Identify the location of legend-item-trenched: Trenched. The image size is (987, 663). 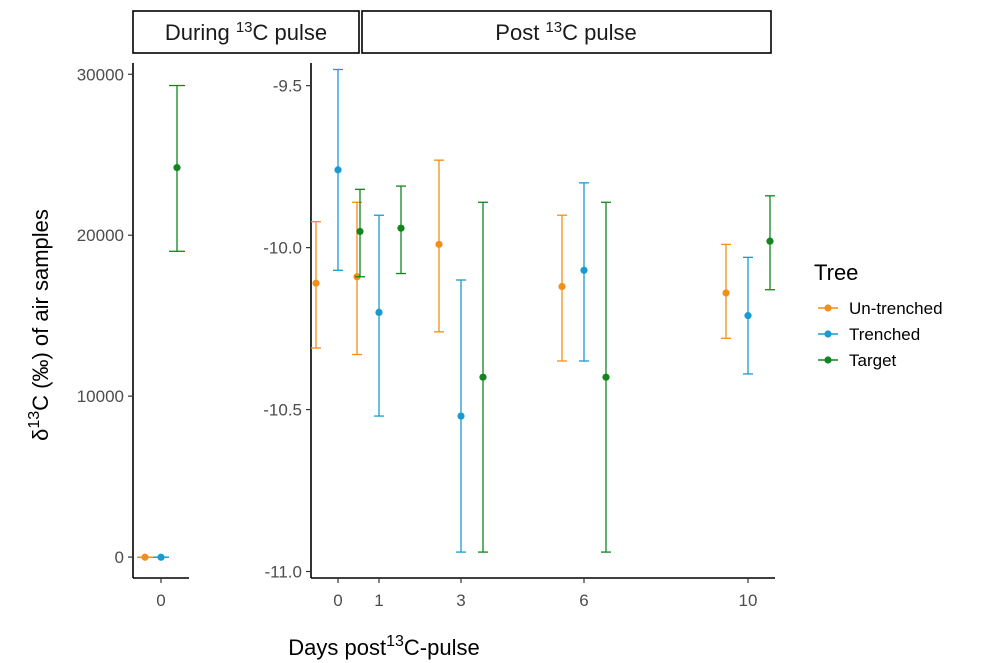
(869, 334).